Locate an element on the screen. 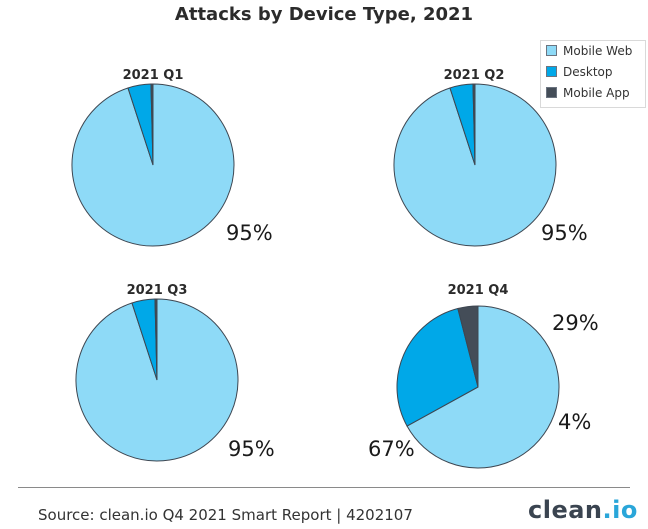  footer-divider is located at coordinates (324, 487).